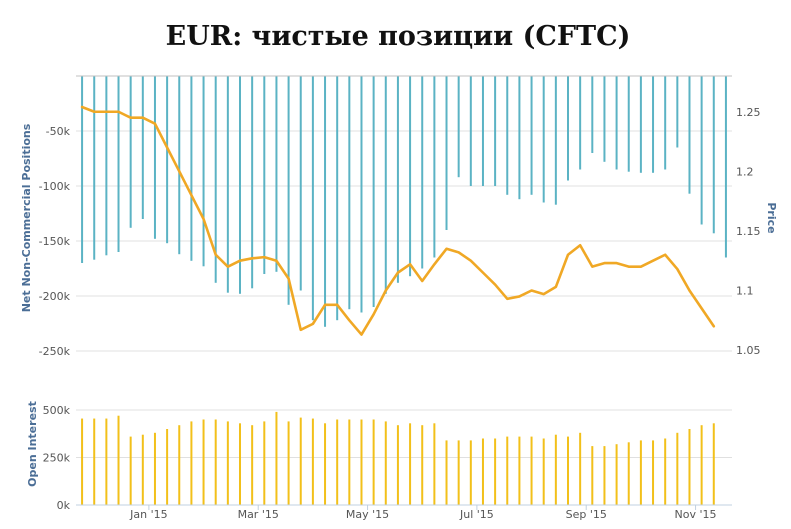  What do you see at coordinates (57, 458) in the screenshot?
I see `bottom-tick-label: 250k` at bounding box center [57, 458].